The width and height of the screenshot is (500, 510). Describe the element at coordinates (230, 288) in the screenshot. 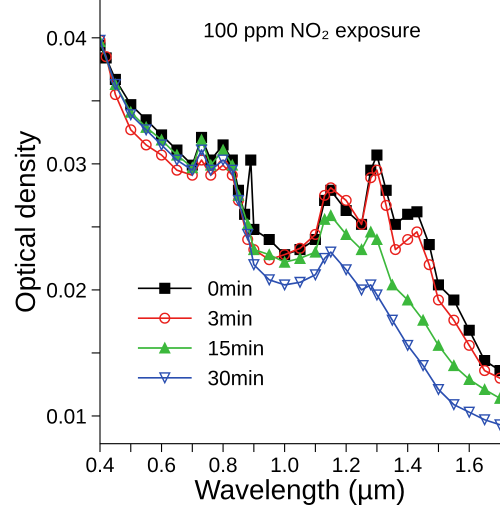

I see `legend-label: 0min` at that location.